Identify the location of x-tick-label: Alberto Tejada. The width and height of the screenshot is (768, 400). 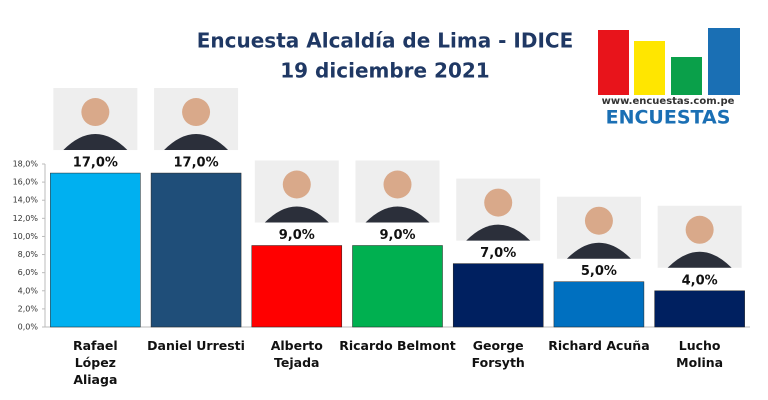
(296, 354).